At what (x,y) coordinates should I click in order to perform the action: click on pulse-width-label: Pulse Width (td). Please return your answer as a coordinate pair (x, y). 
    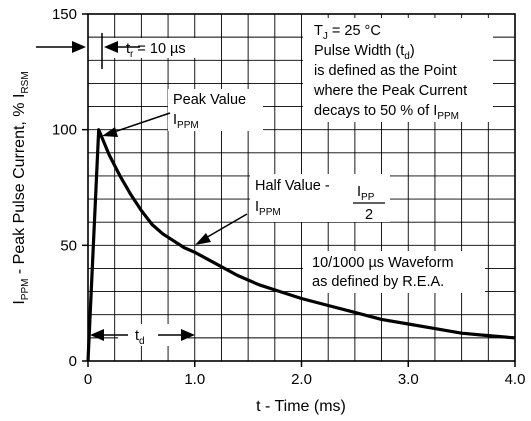
    Looking at the image, I should click on (364, 52).